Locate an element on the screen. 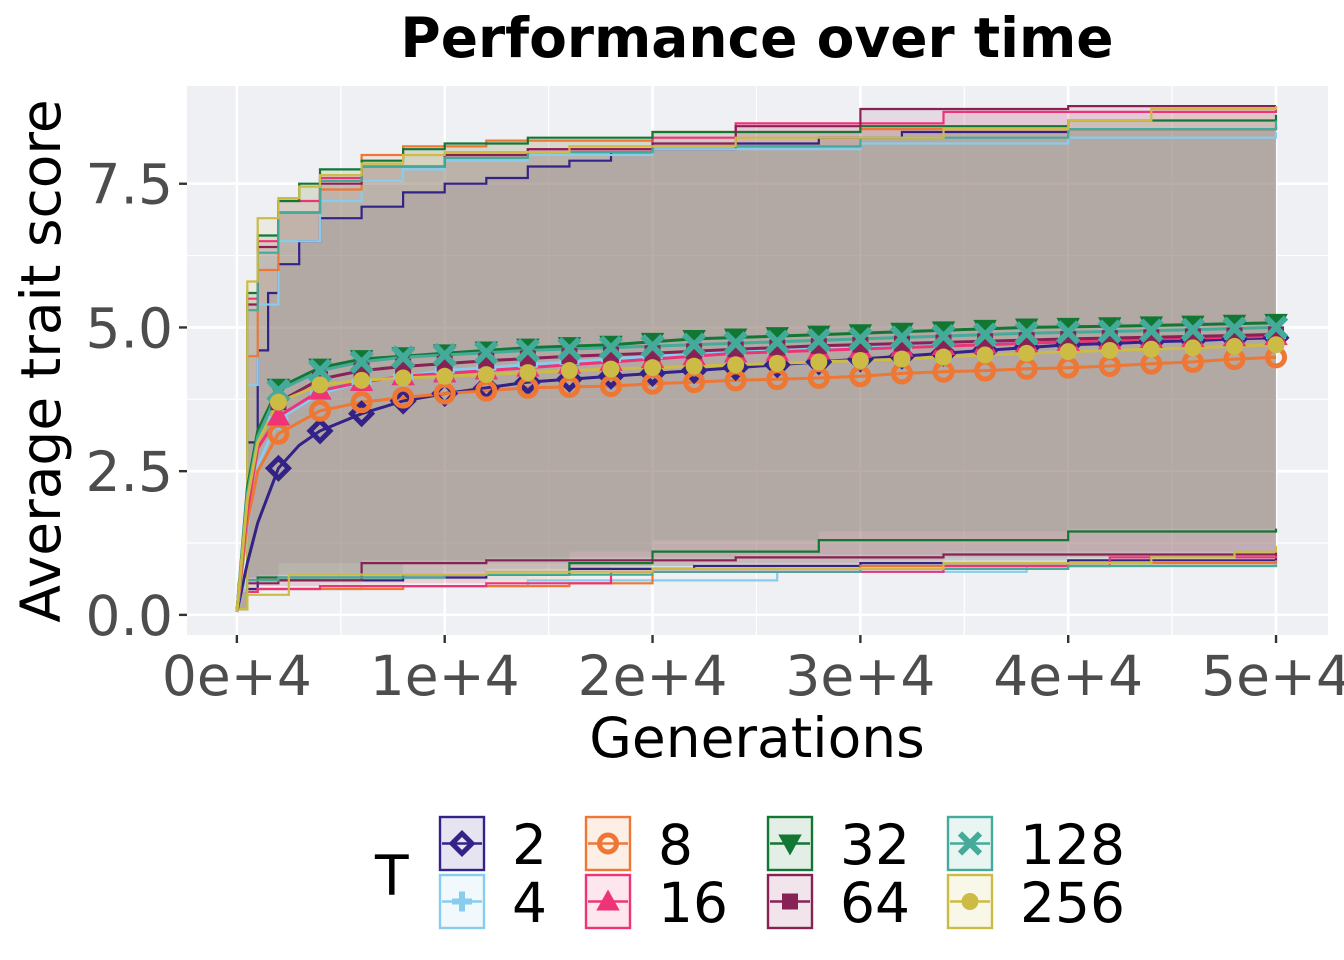 The image size is (1344, 960). legend-label-64: 64 is located at coordinates (875, 903).